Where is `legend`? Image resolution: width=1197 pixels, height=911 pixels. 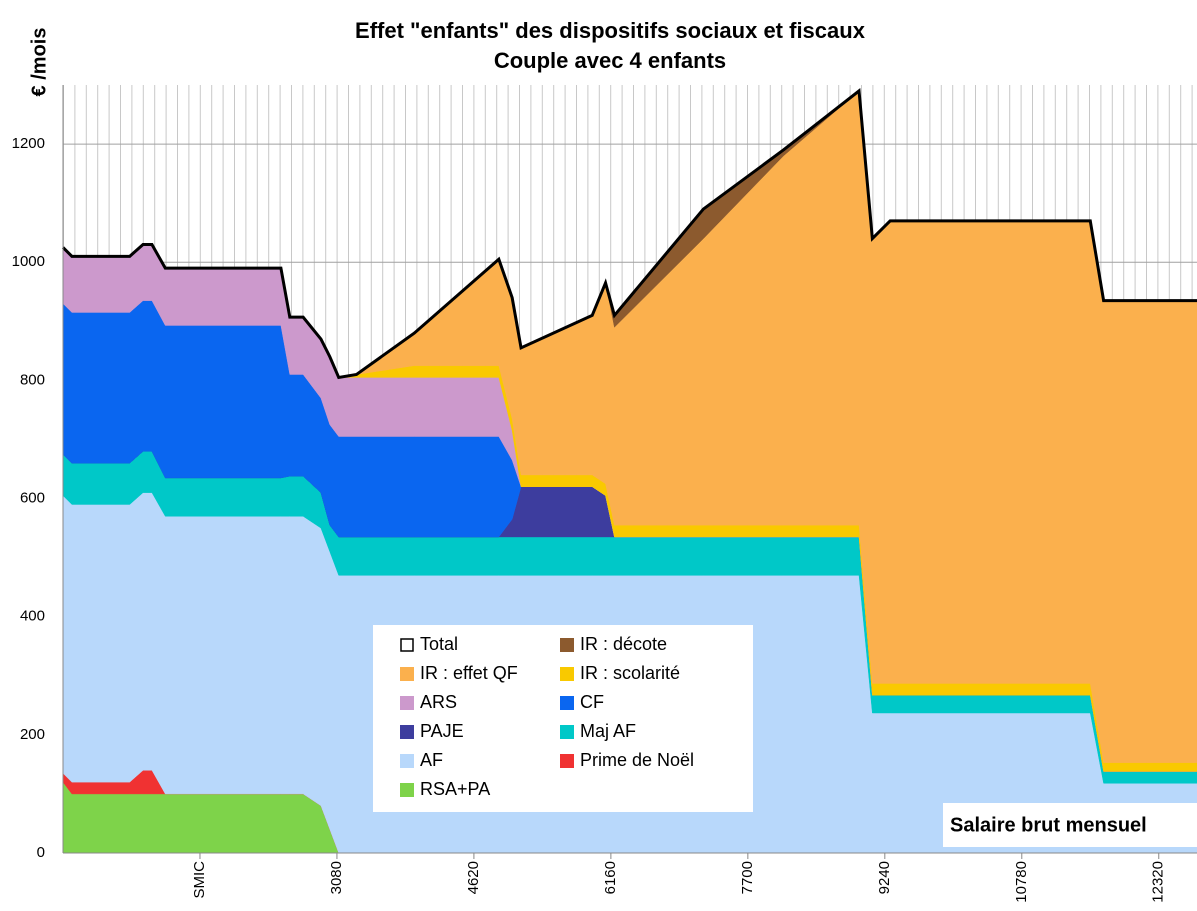
legend is located at coordinates (563, 718).